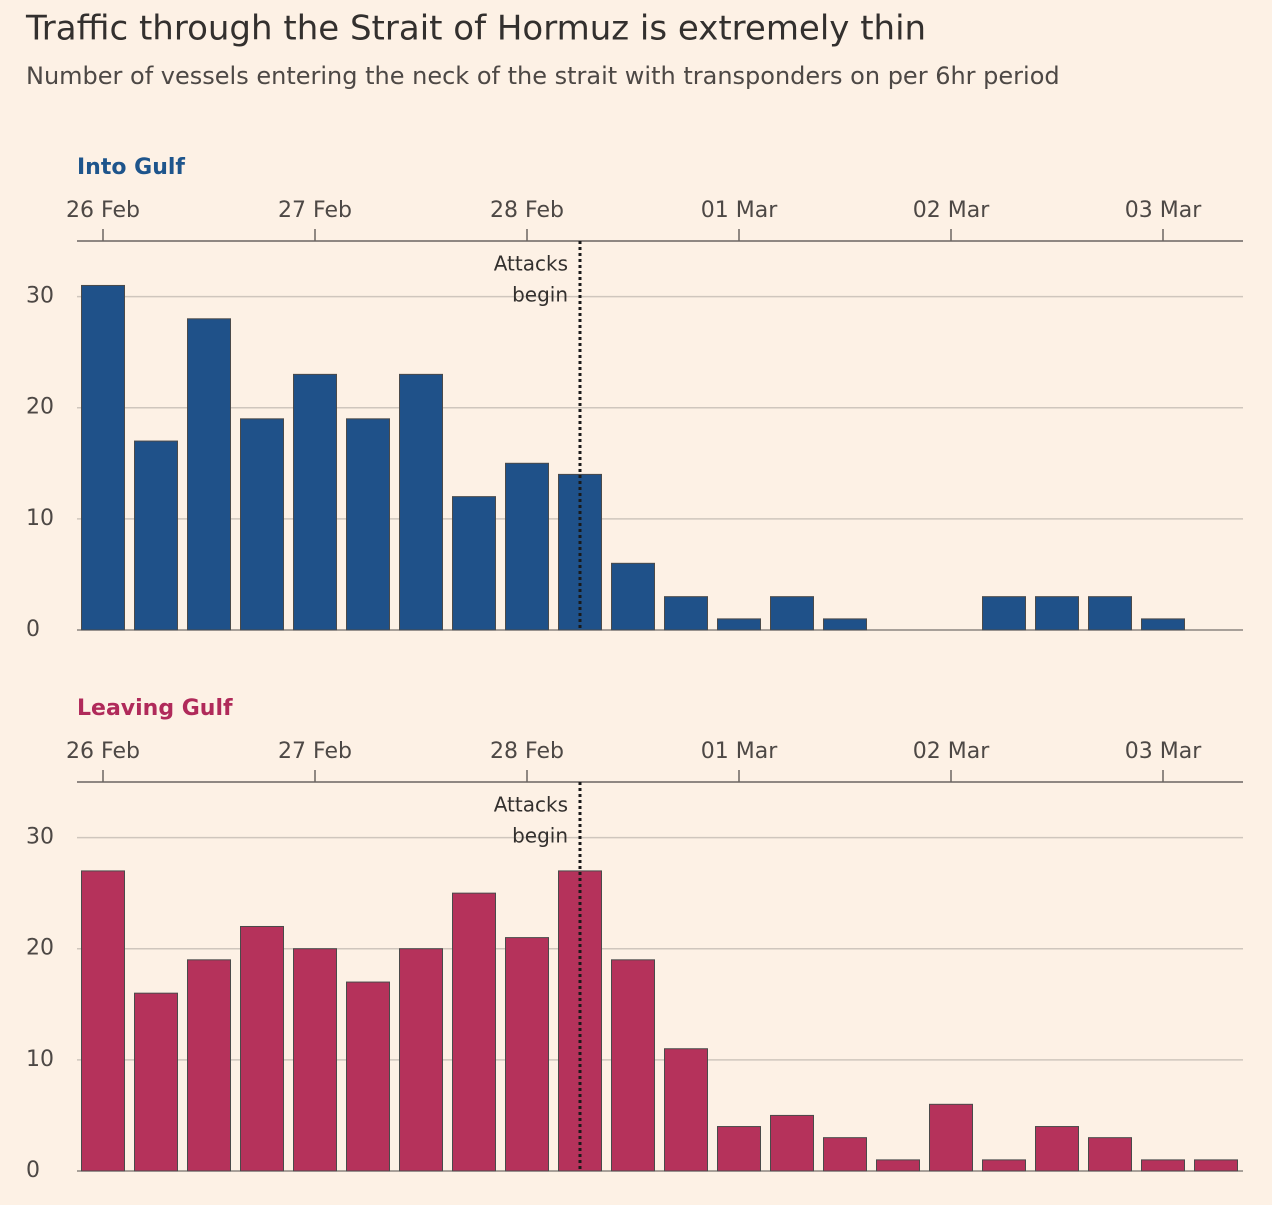 Image resolution: width=1272 pixels, height=1205 pixels. Describe the element at coordinates (131, 167) in the screenshot. I see `panel-title: Into Gulf` at that location.